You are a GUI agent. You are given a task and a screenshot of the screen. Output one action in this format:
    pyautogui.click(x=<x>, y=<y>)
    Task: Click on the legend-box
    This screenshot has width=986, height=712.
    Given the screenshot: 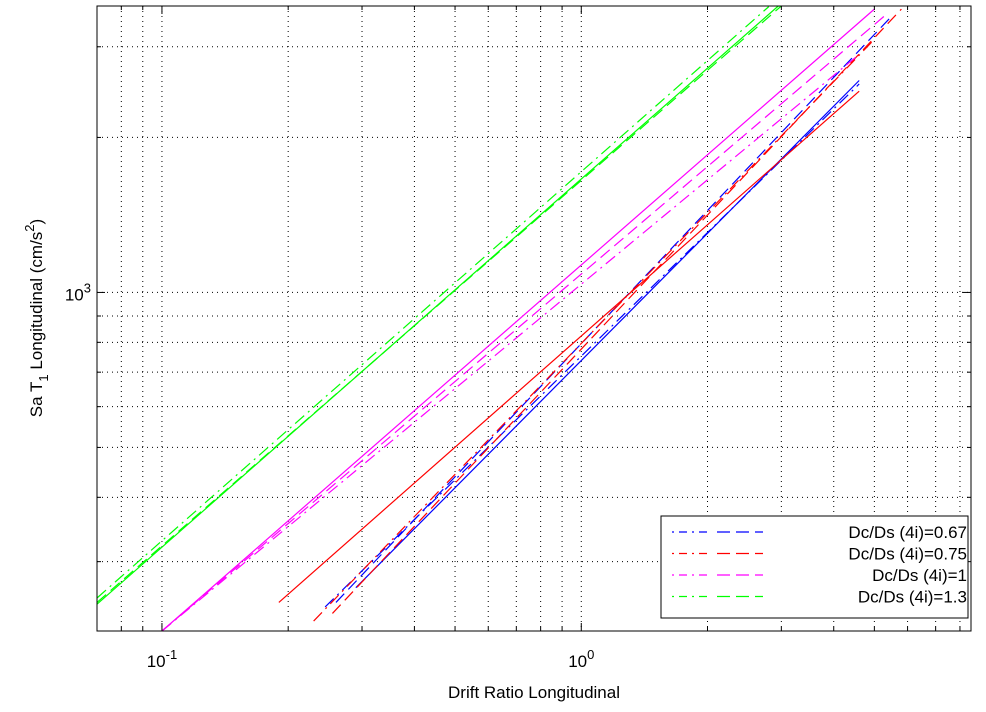 What is the action you would take?
    pyautogui.click(x=814, y=567)
    